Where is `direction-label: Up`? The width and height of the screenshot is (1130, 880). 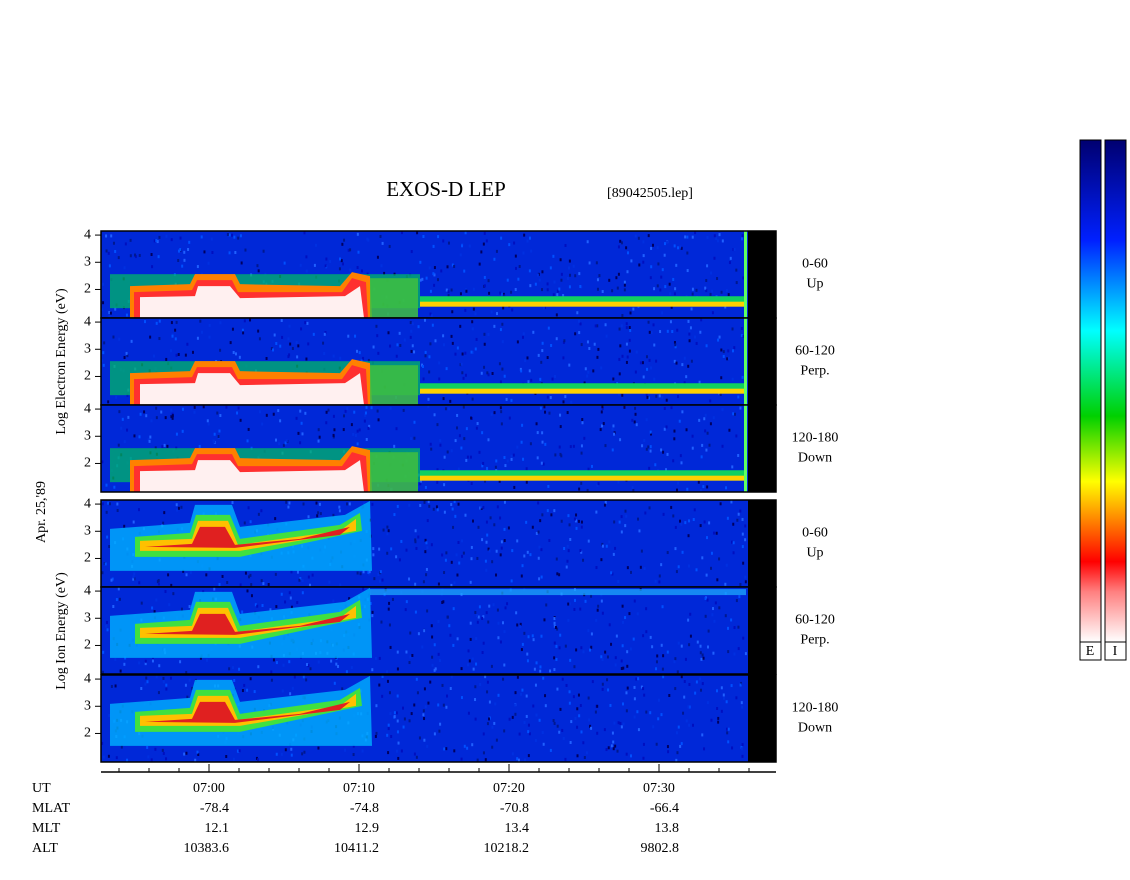 direction-label: Up is located at coordinates (814, 284).